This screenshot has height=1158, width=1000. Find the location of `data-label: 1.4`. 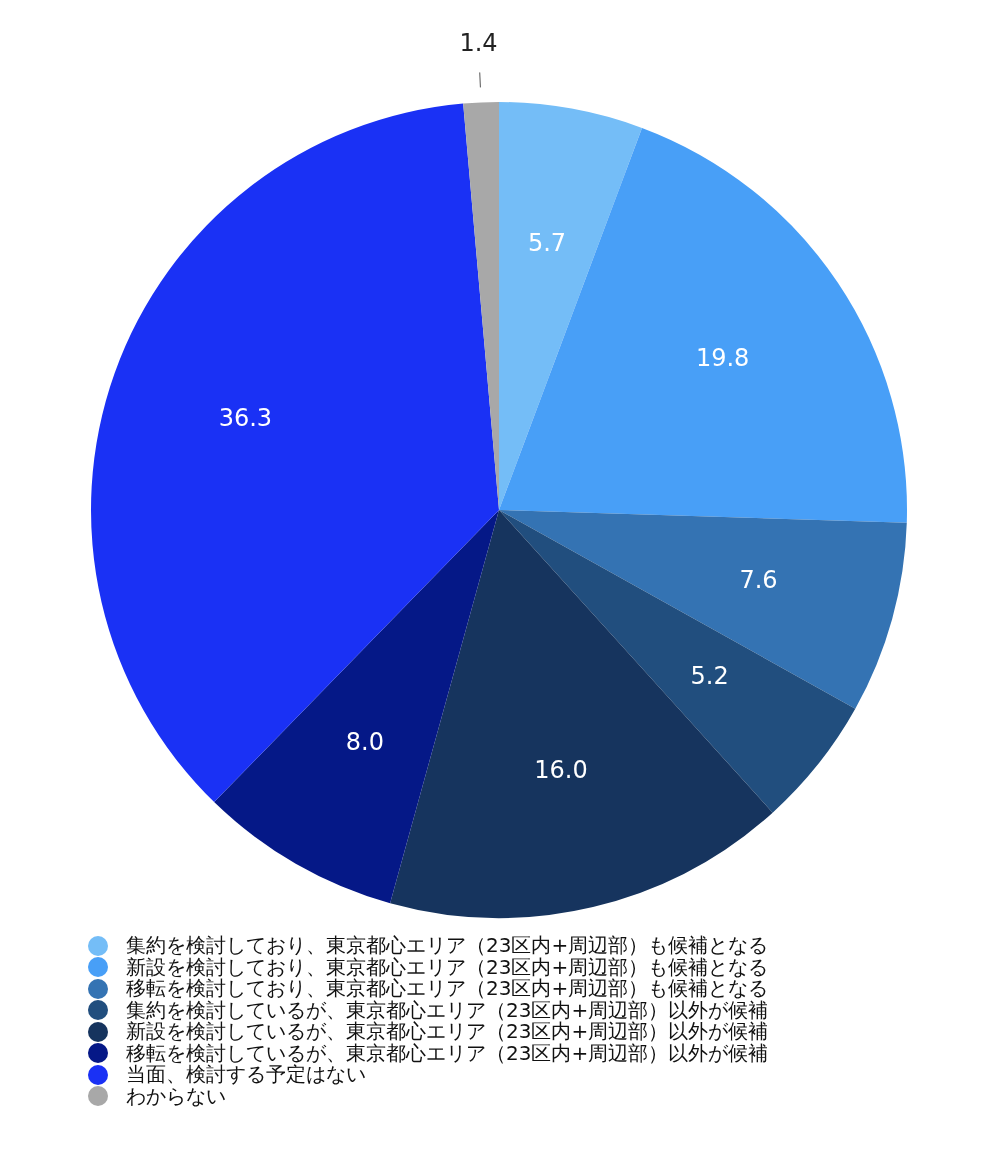

data-label: 1.4 is located at coordinates (478, 42).